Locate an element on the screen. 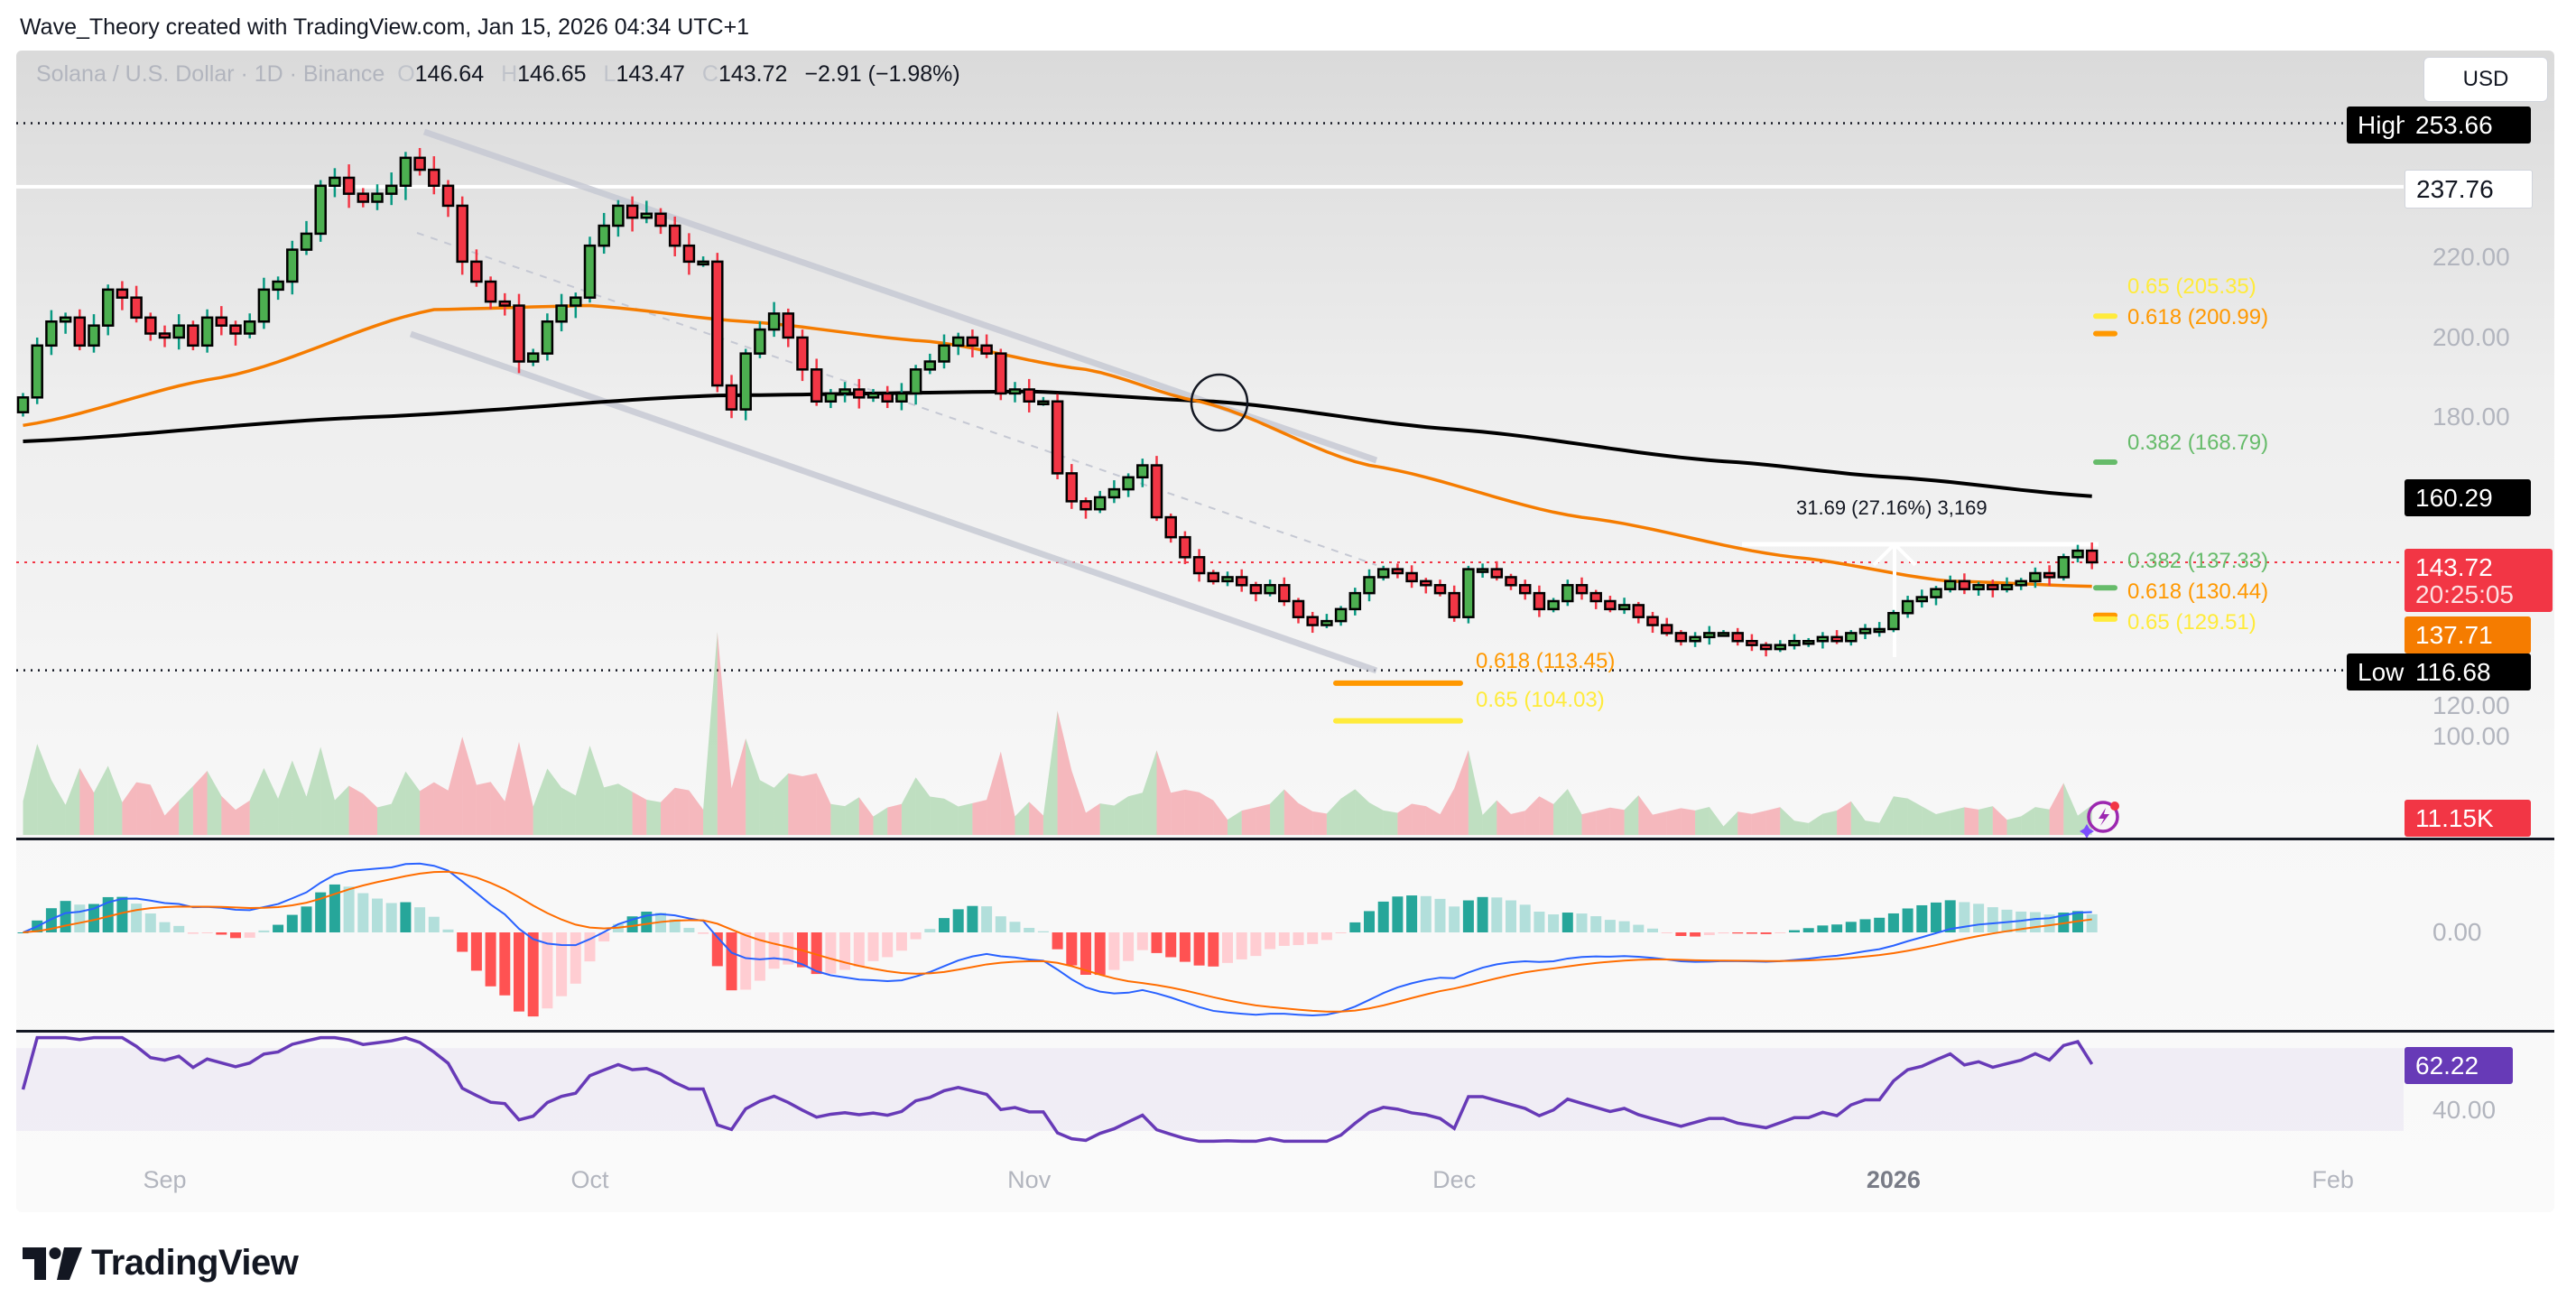 The image size is (2576, 1316). tradingview-logo: TradingView is located at coordinates (161, 1263).